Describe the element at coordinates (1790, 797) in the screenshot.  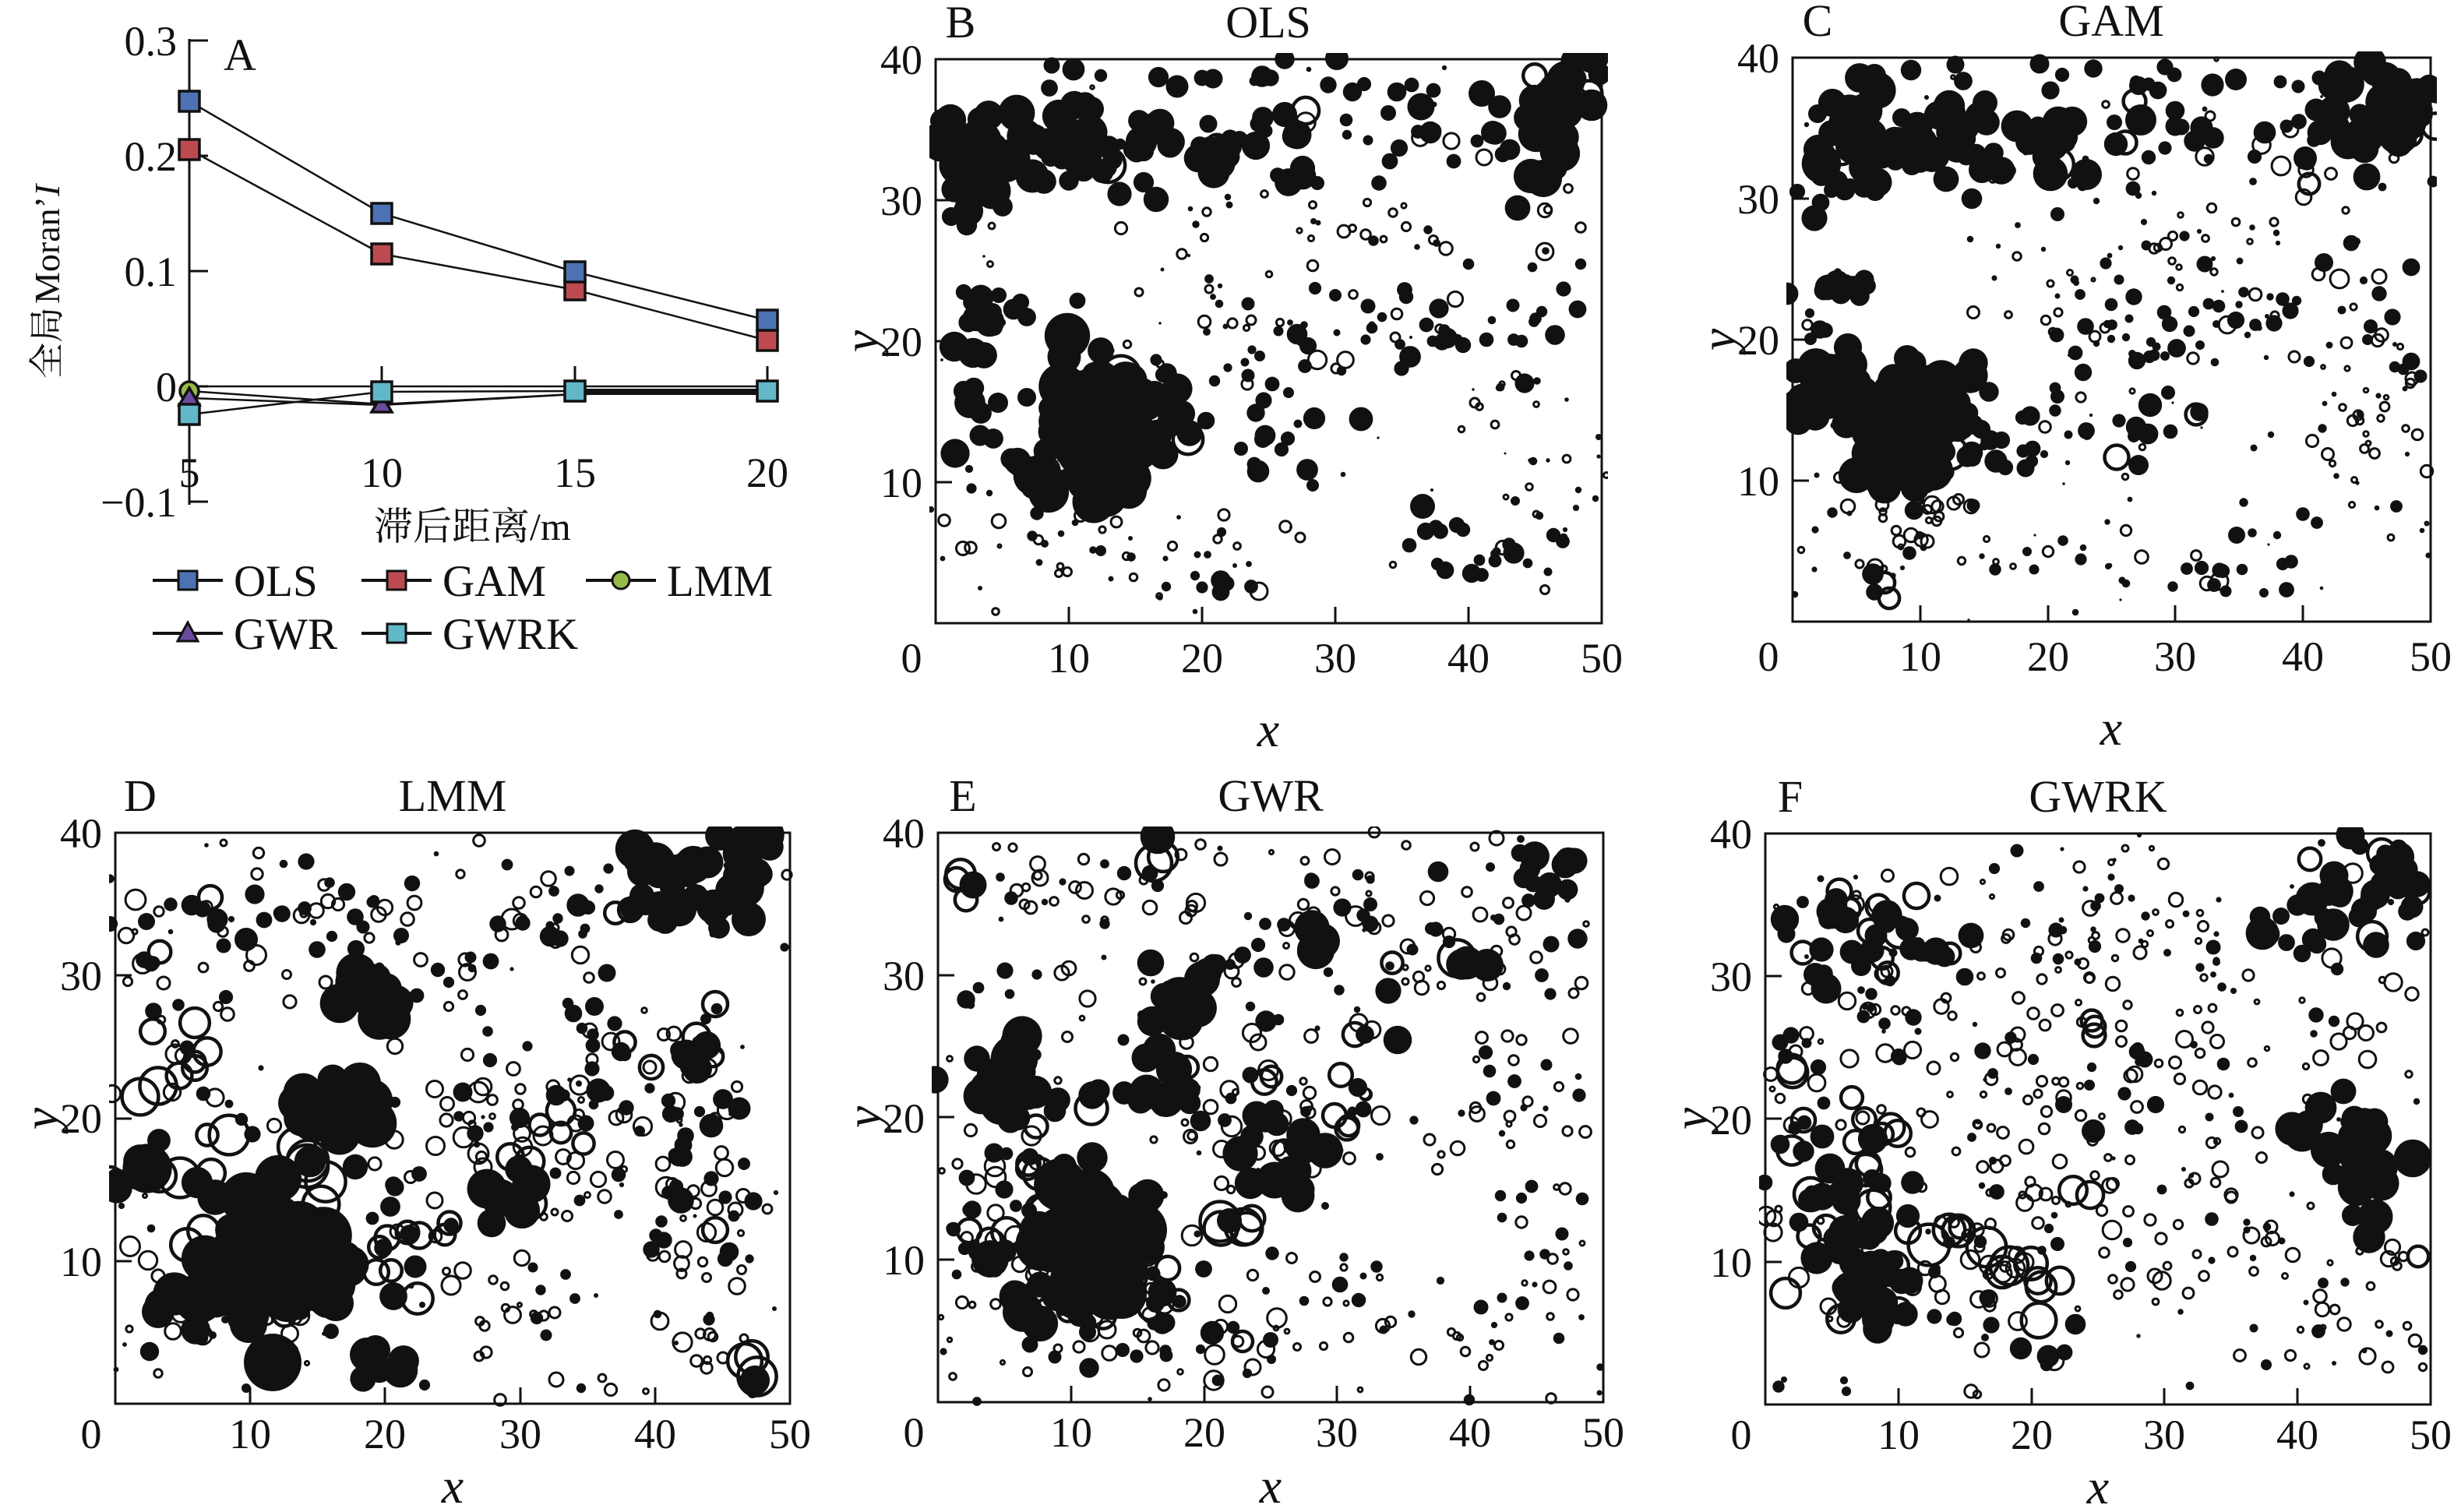
I see `svg-text: F` at that location.